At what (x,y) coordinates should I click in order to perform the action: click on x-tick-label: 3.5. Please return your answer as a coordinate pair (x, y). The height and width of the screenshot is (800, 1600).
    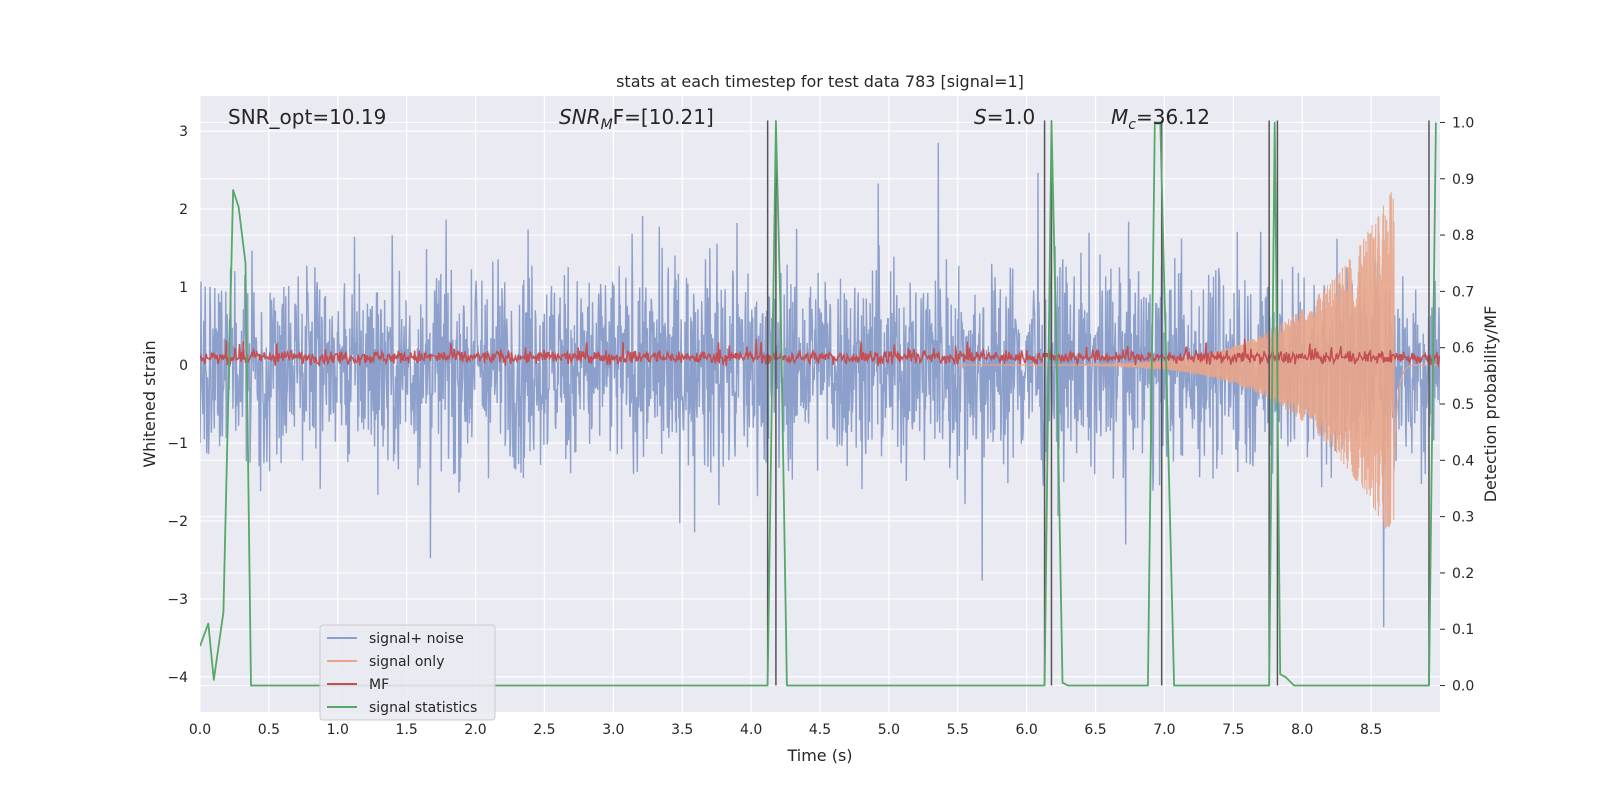
    Looking at the image, I should click on (682, 730).